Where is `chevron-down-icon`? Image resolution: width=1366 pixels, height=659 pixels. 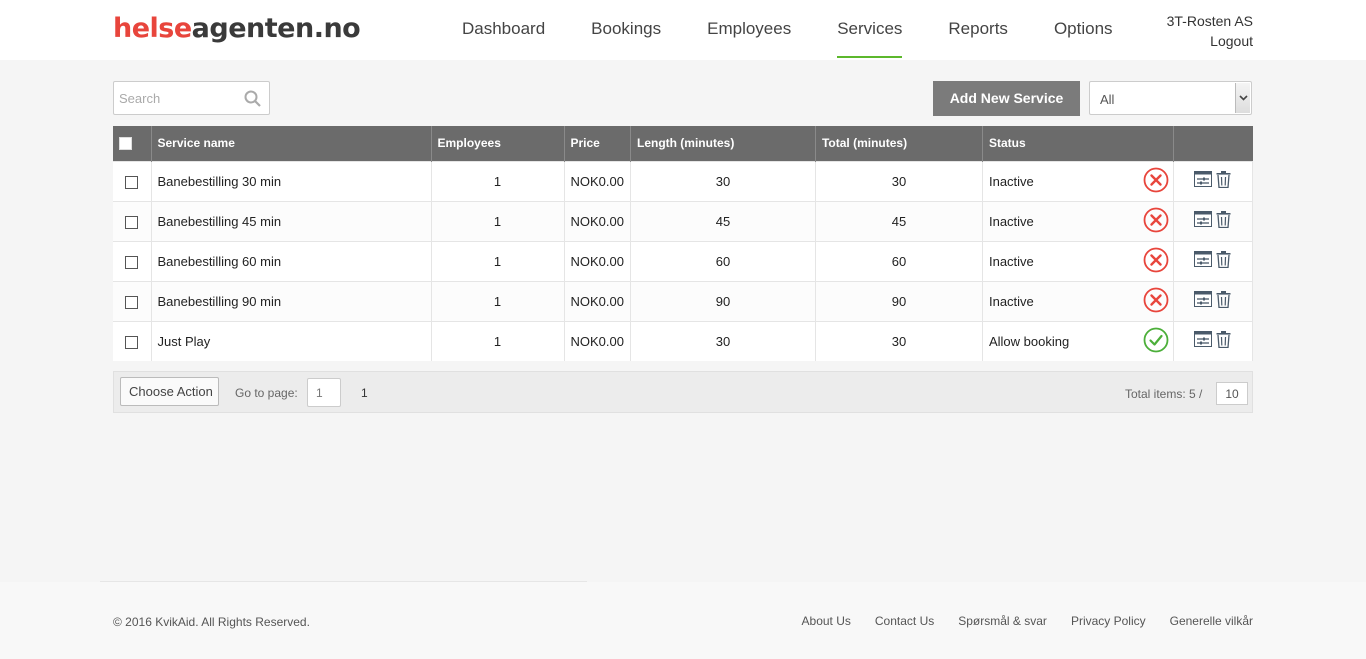
chevron-down-icon is located at coordinates (1242, 98).